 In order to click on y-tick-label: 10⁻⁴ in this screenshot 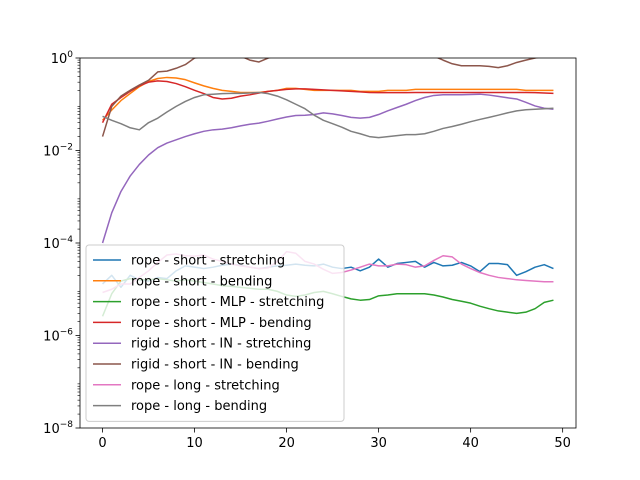, I will do `click(58, 243)`.